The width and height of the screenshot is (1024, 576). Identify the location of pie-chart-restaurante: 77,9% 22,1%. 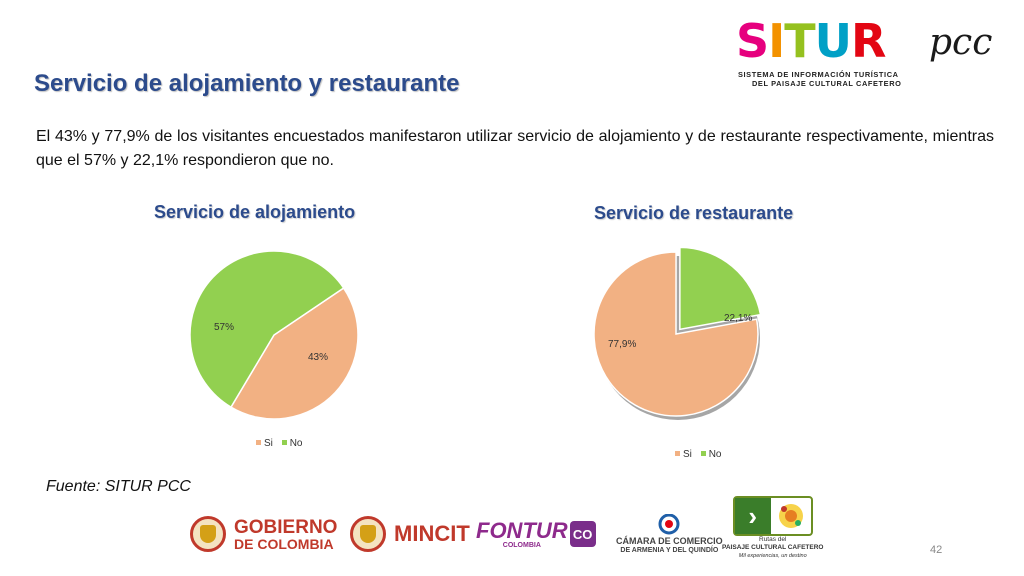
(677, 333).